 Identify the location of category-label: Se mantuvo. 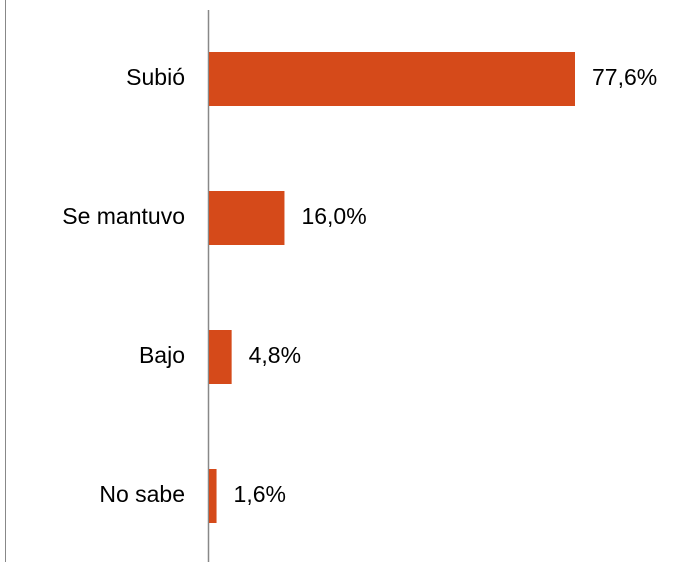
(123, 216).